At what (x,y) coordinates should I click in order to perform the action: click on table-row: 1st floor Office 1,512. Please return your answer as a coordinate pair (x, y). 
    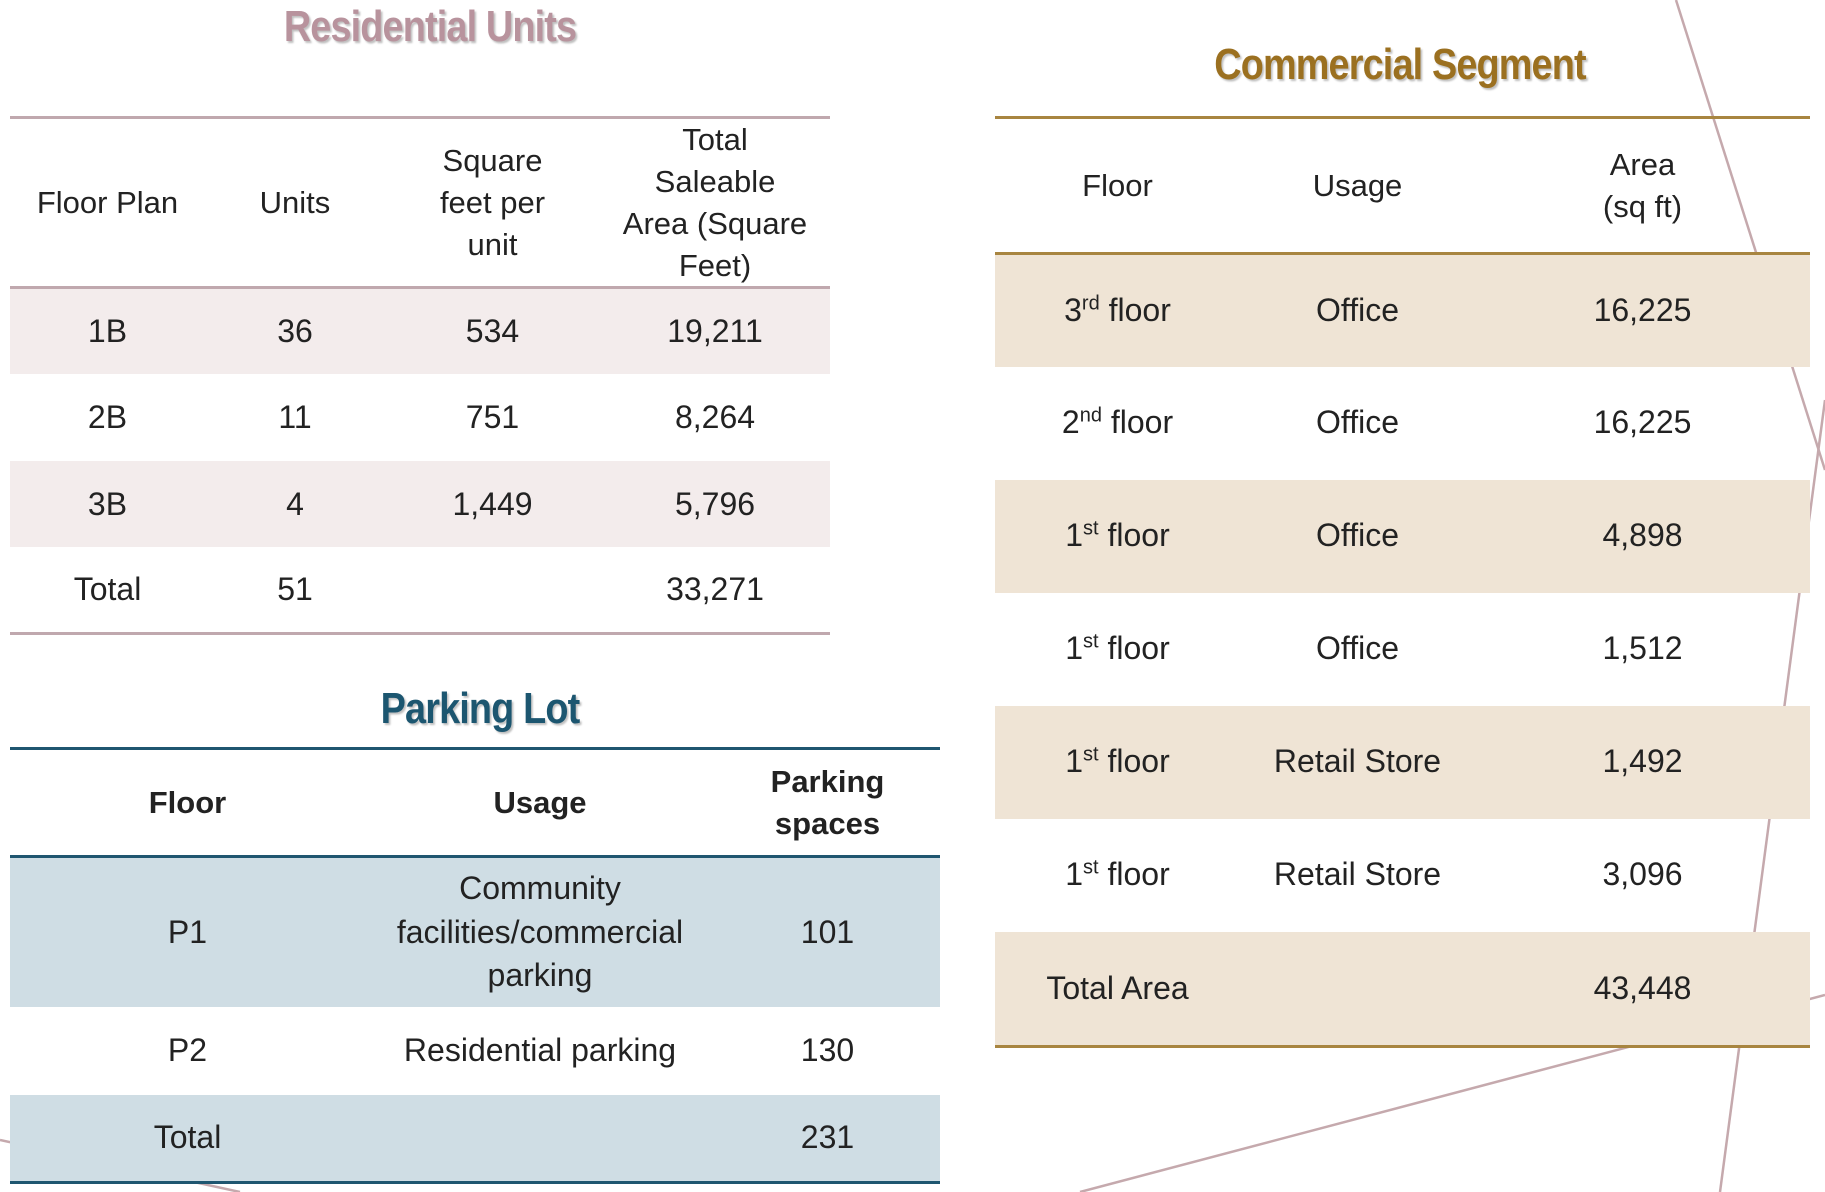
    Looking at the image, I should click on (1402, 649).